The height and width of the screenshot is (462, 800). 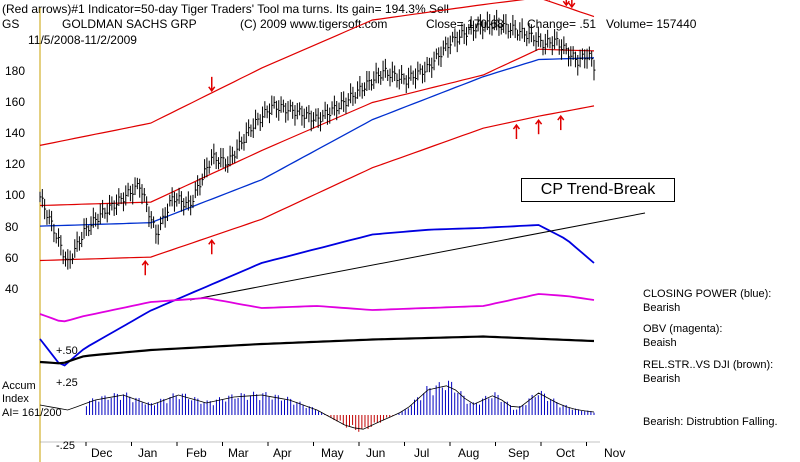 I want to click on month-label: Nov, so click(x=615, y=453).